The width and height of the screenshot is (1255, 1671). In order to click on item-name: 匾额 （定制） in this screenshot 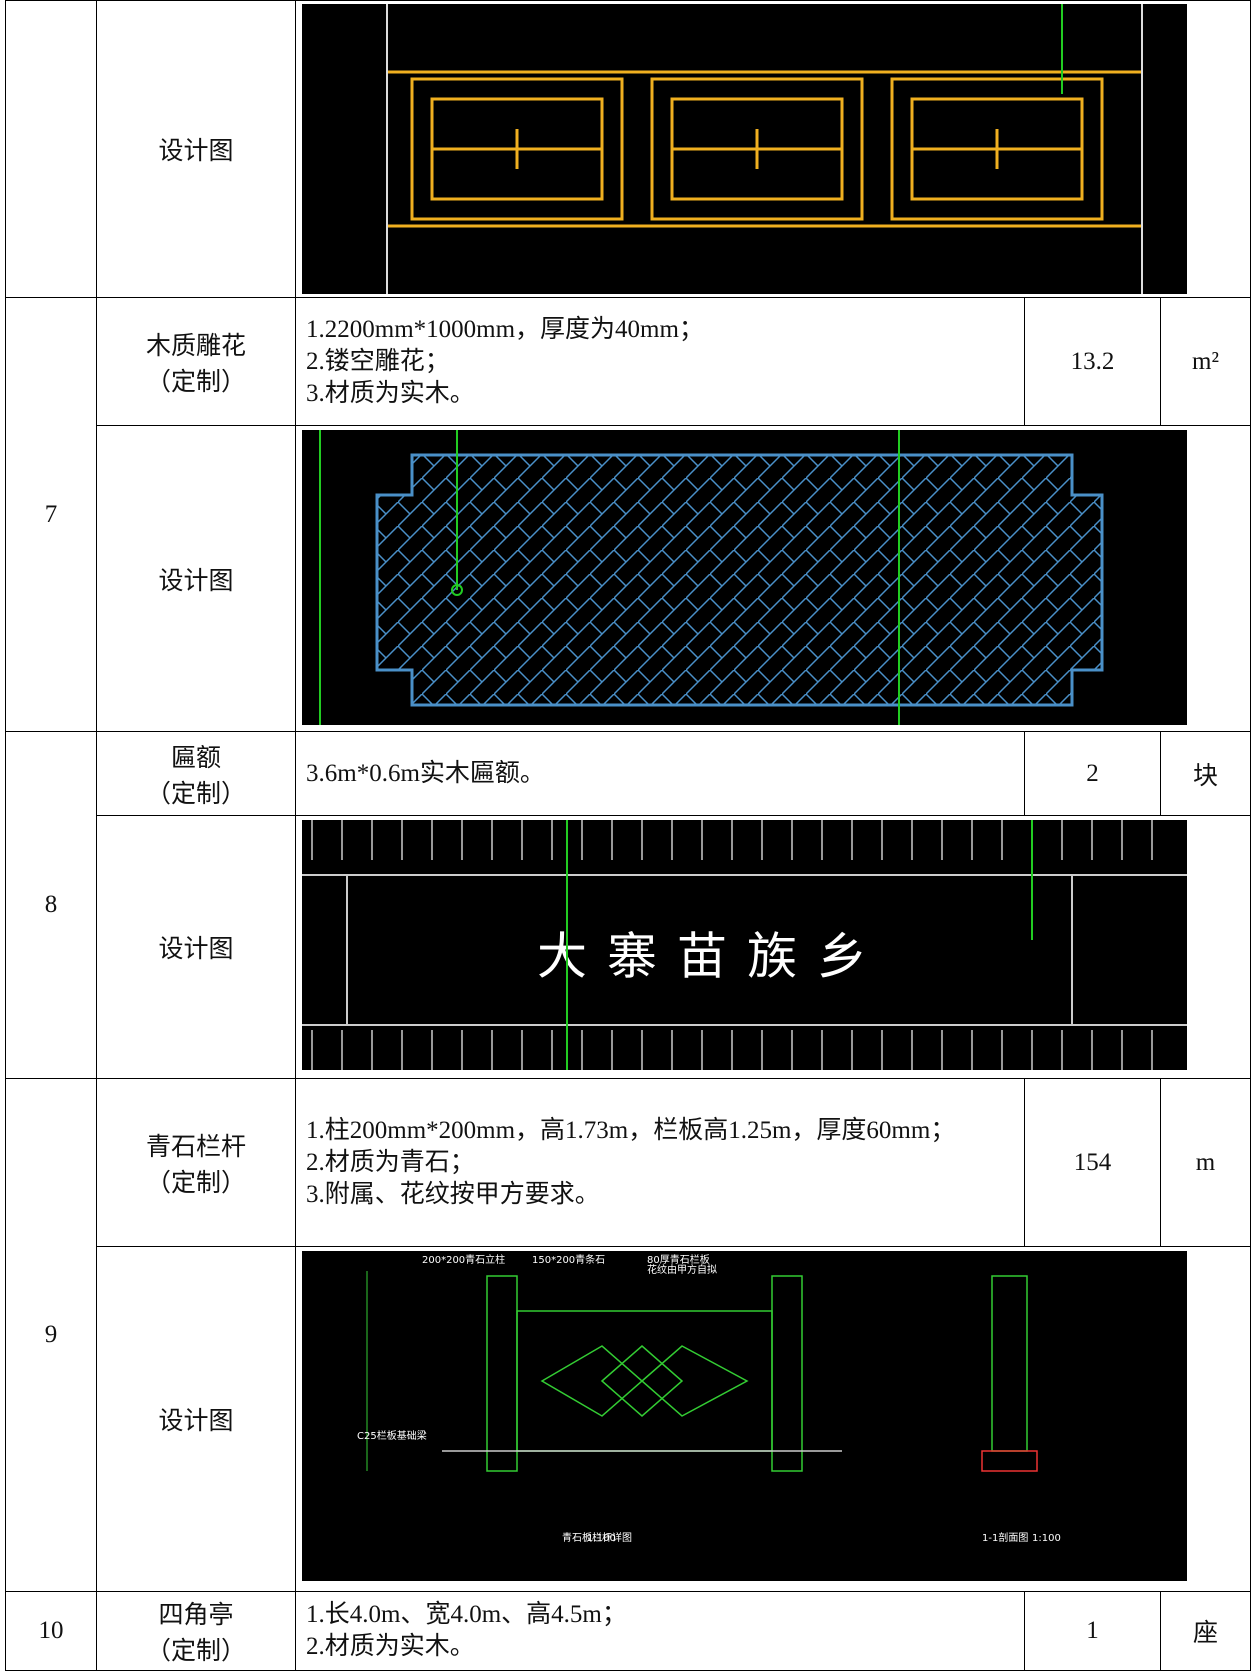, I will do `click(196, 773)`.